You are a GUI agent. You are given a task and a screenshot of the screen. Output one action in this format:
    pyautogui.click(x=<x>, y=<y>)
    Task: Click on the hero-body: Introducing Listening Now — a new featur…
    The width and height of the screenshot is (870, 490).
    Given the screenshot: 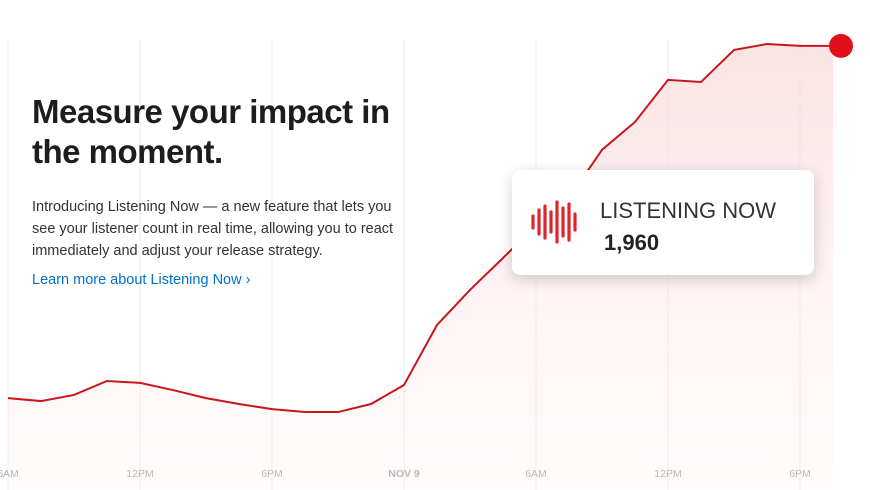 What is the action you would take?
    pyautogui.click(x=213, y=229)
    